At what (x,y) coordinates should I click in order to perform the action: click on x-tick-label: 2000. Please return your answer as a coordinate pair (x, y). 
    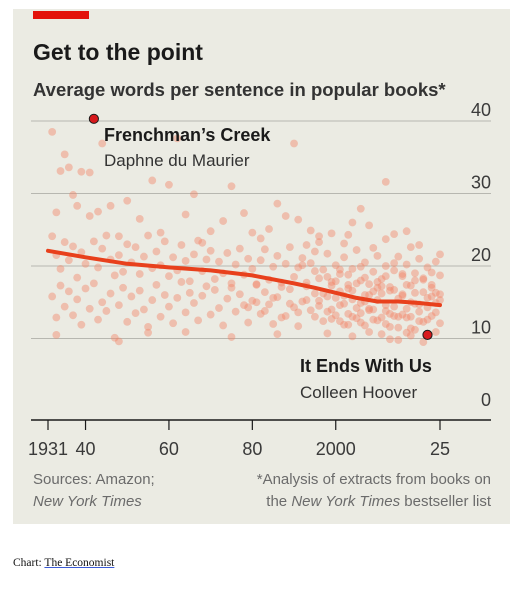
    Looking at the image, I should click on (336, 449).